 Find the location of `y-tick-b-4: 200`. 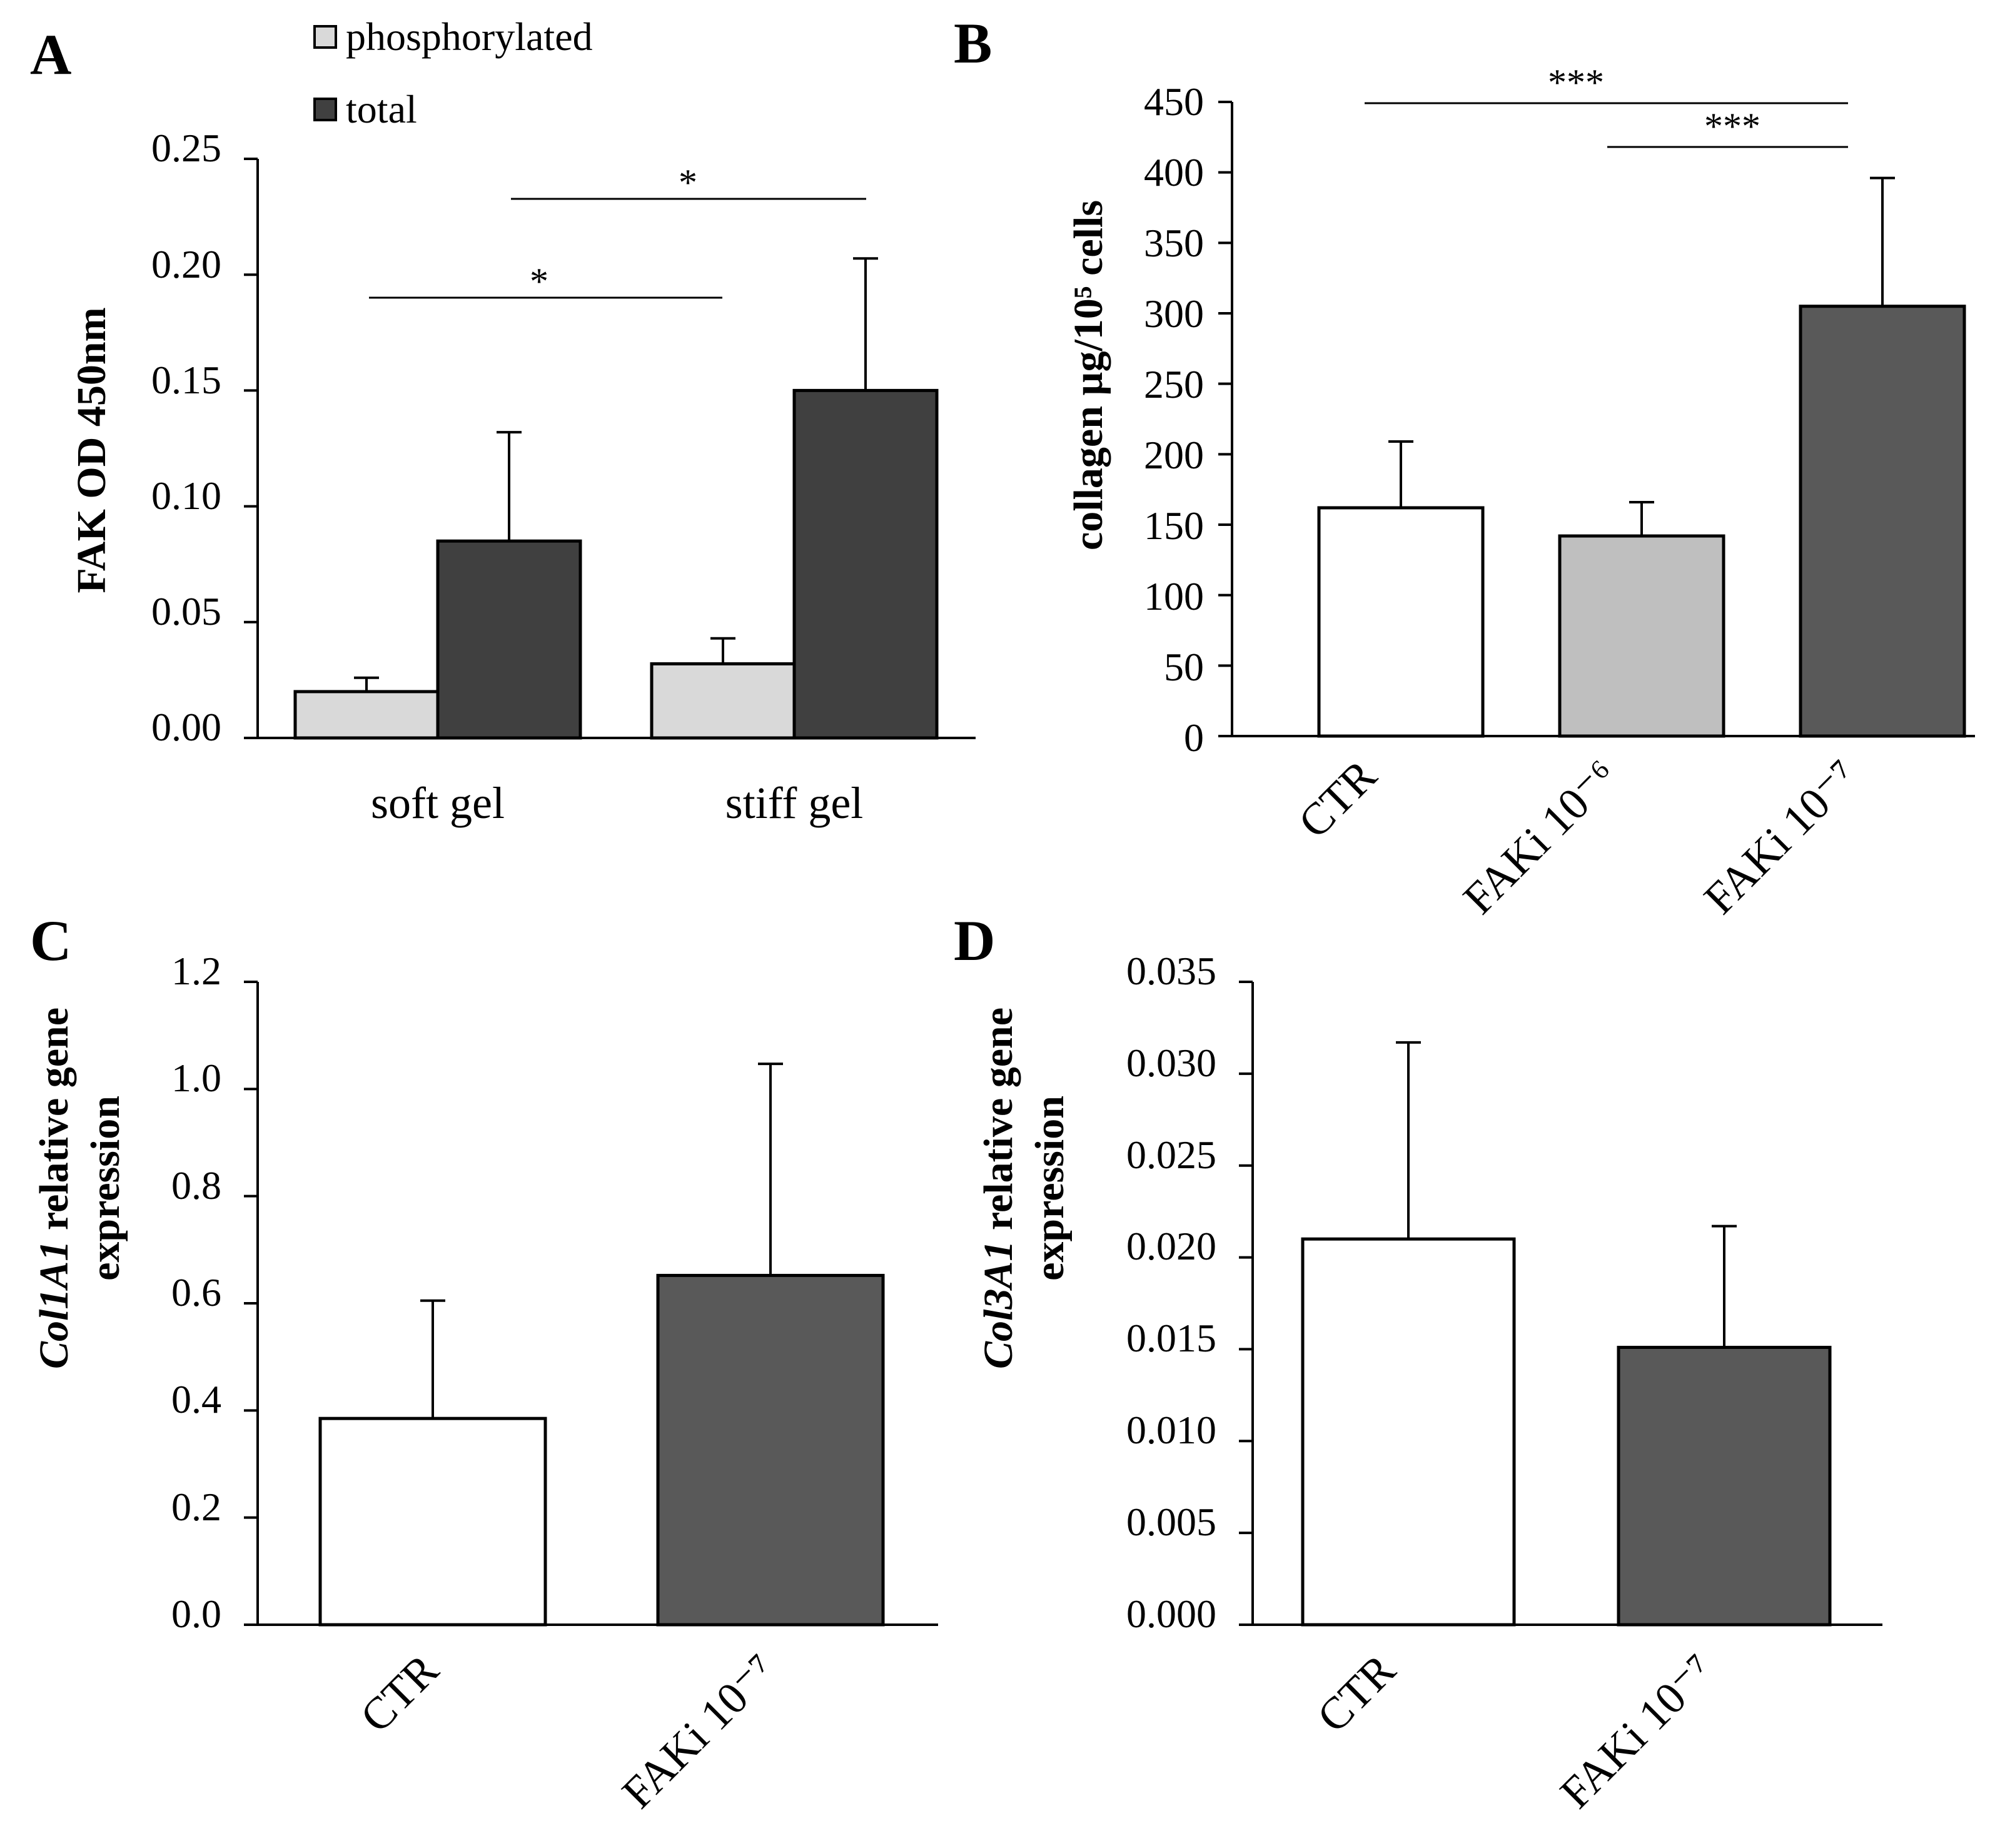

y-tick-b-4: 200 is located at coordinates (1174, 455).